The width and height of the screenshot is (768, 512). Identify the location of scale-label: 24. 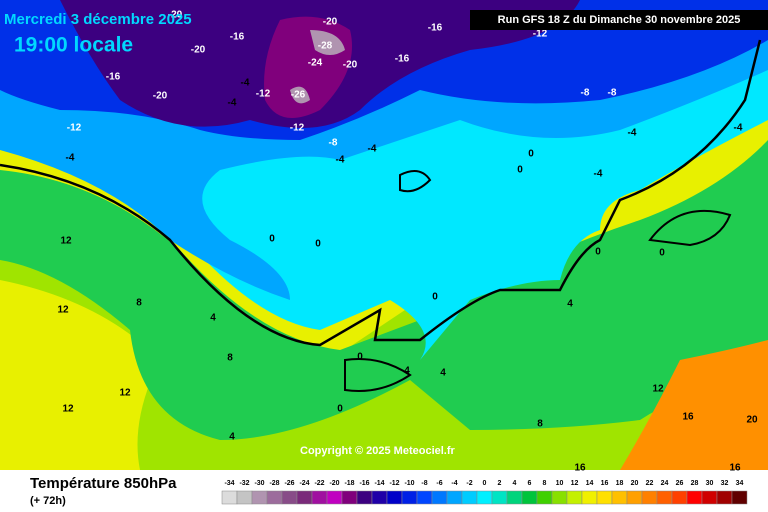
(665, 483).